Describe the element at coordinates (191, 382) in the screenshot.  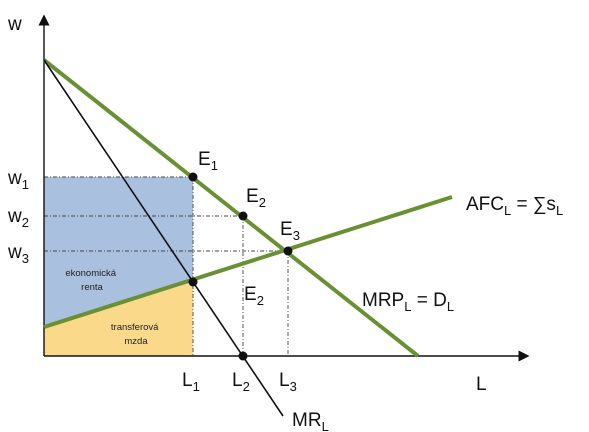
I see `tick-l1: L1` at that location.